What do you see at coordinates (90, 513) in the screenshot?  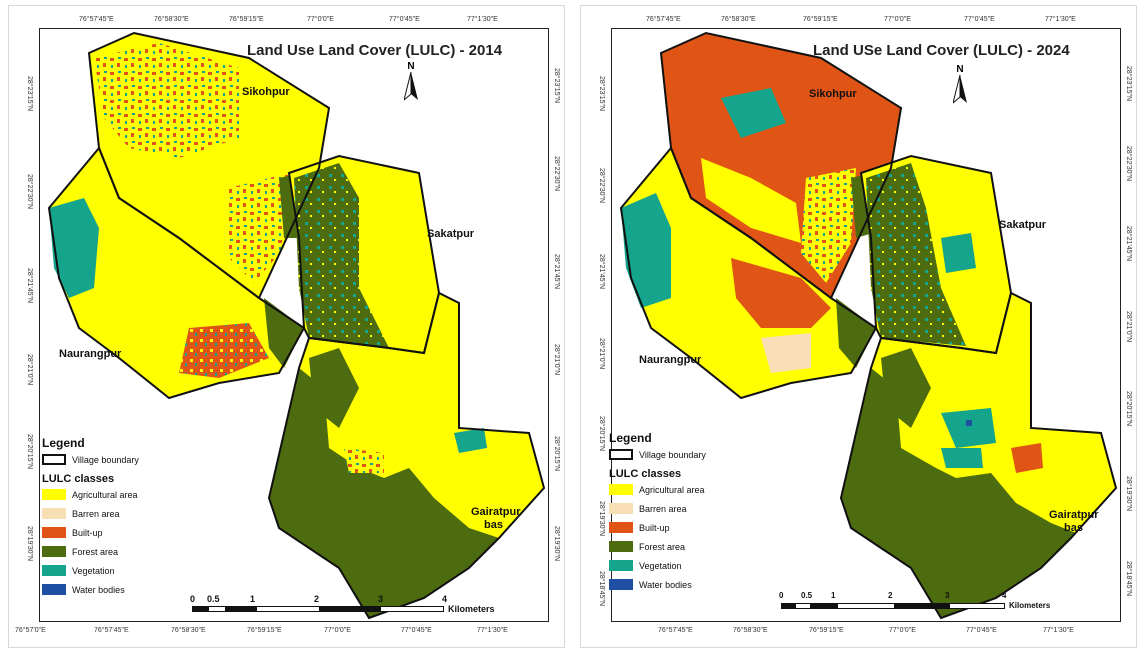 I see `legend-item: Barren area` at bounding box center [90, 513].